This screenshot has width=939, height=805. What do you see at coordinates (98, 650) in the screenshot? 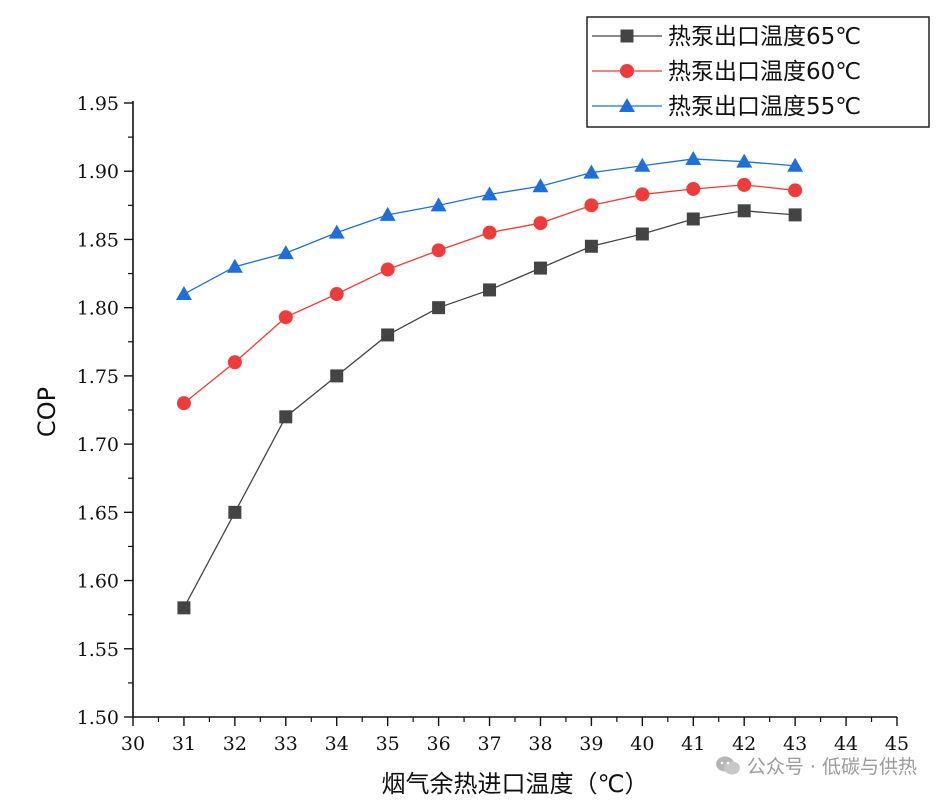
I see `y-tick-label: 1.55` at bounding box center [98, 650].